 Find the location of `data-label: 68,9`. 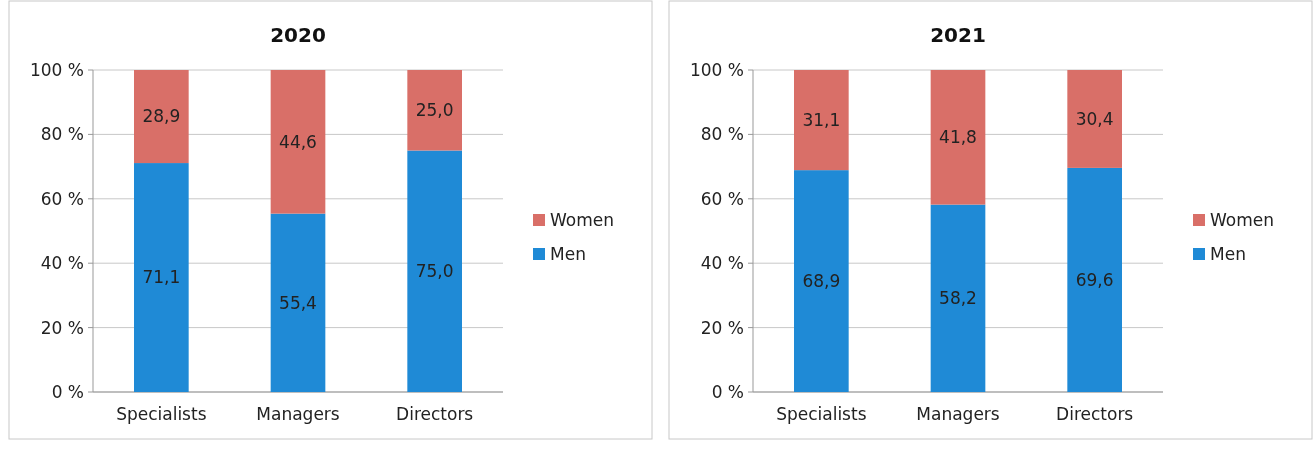

data-label: 68,9 is located at coordinates (821, 281).